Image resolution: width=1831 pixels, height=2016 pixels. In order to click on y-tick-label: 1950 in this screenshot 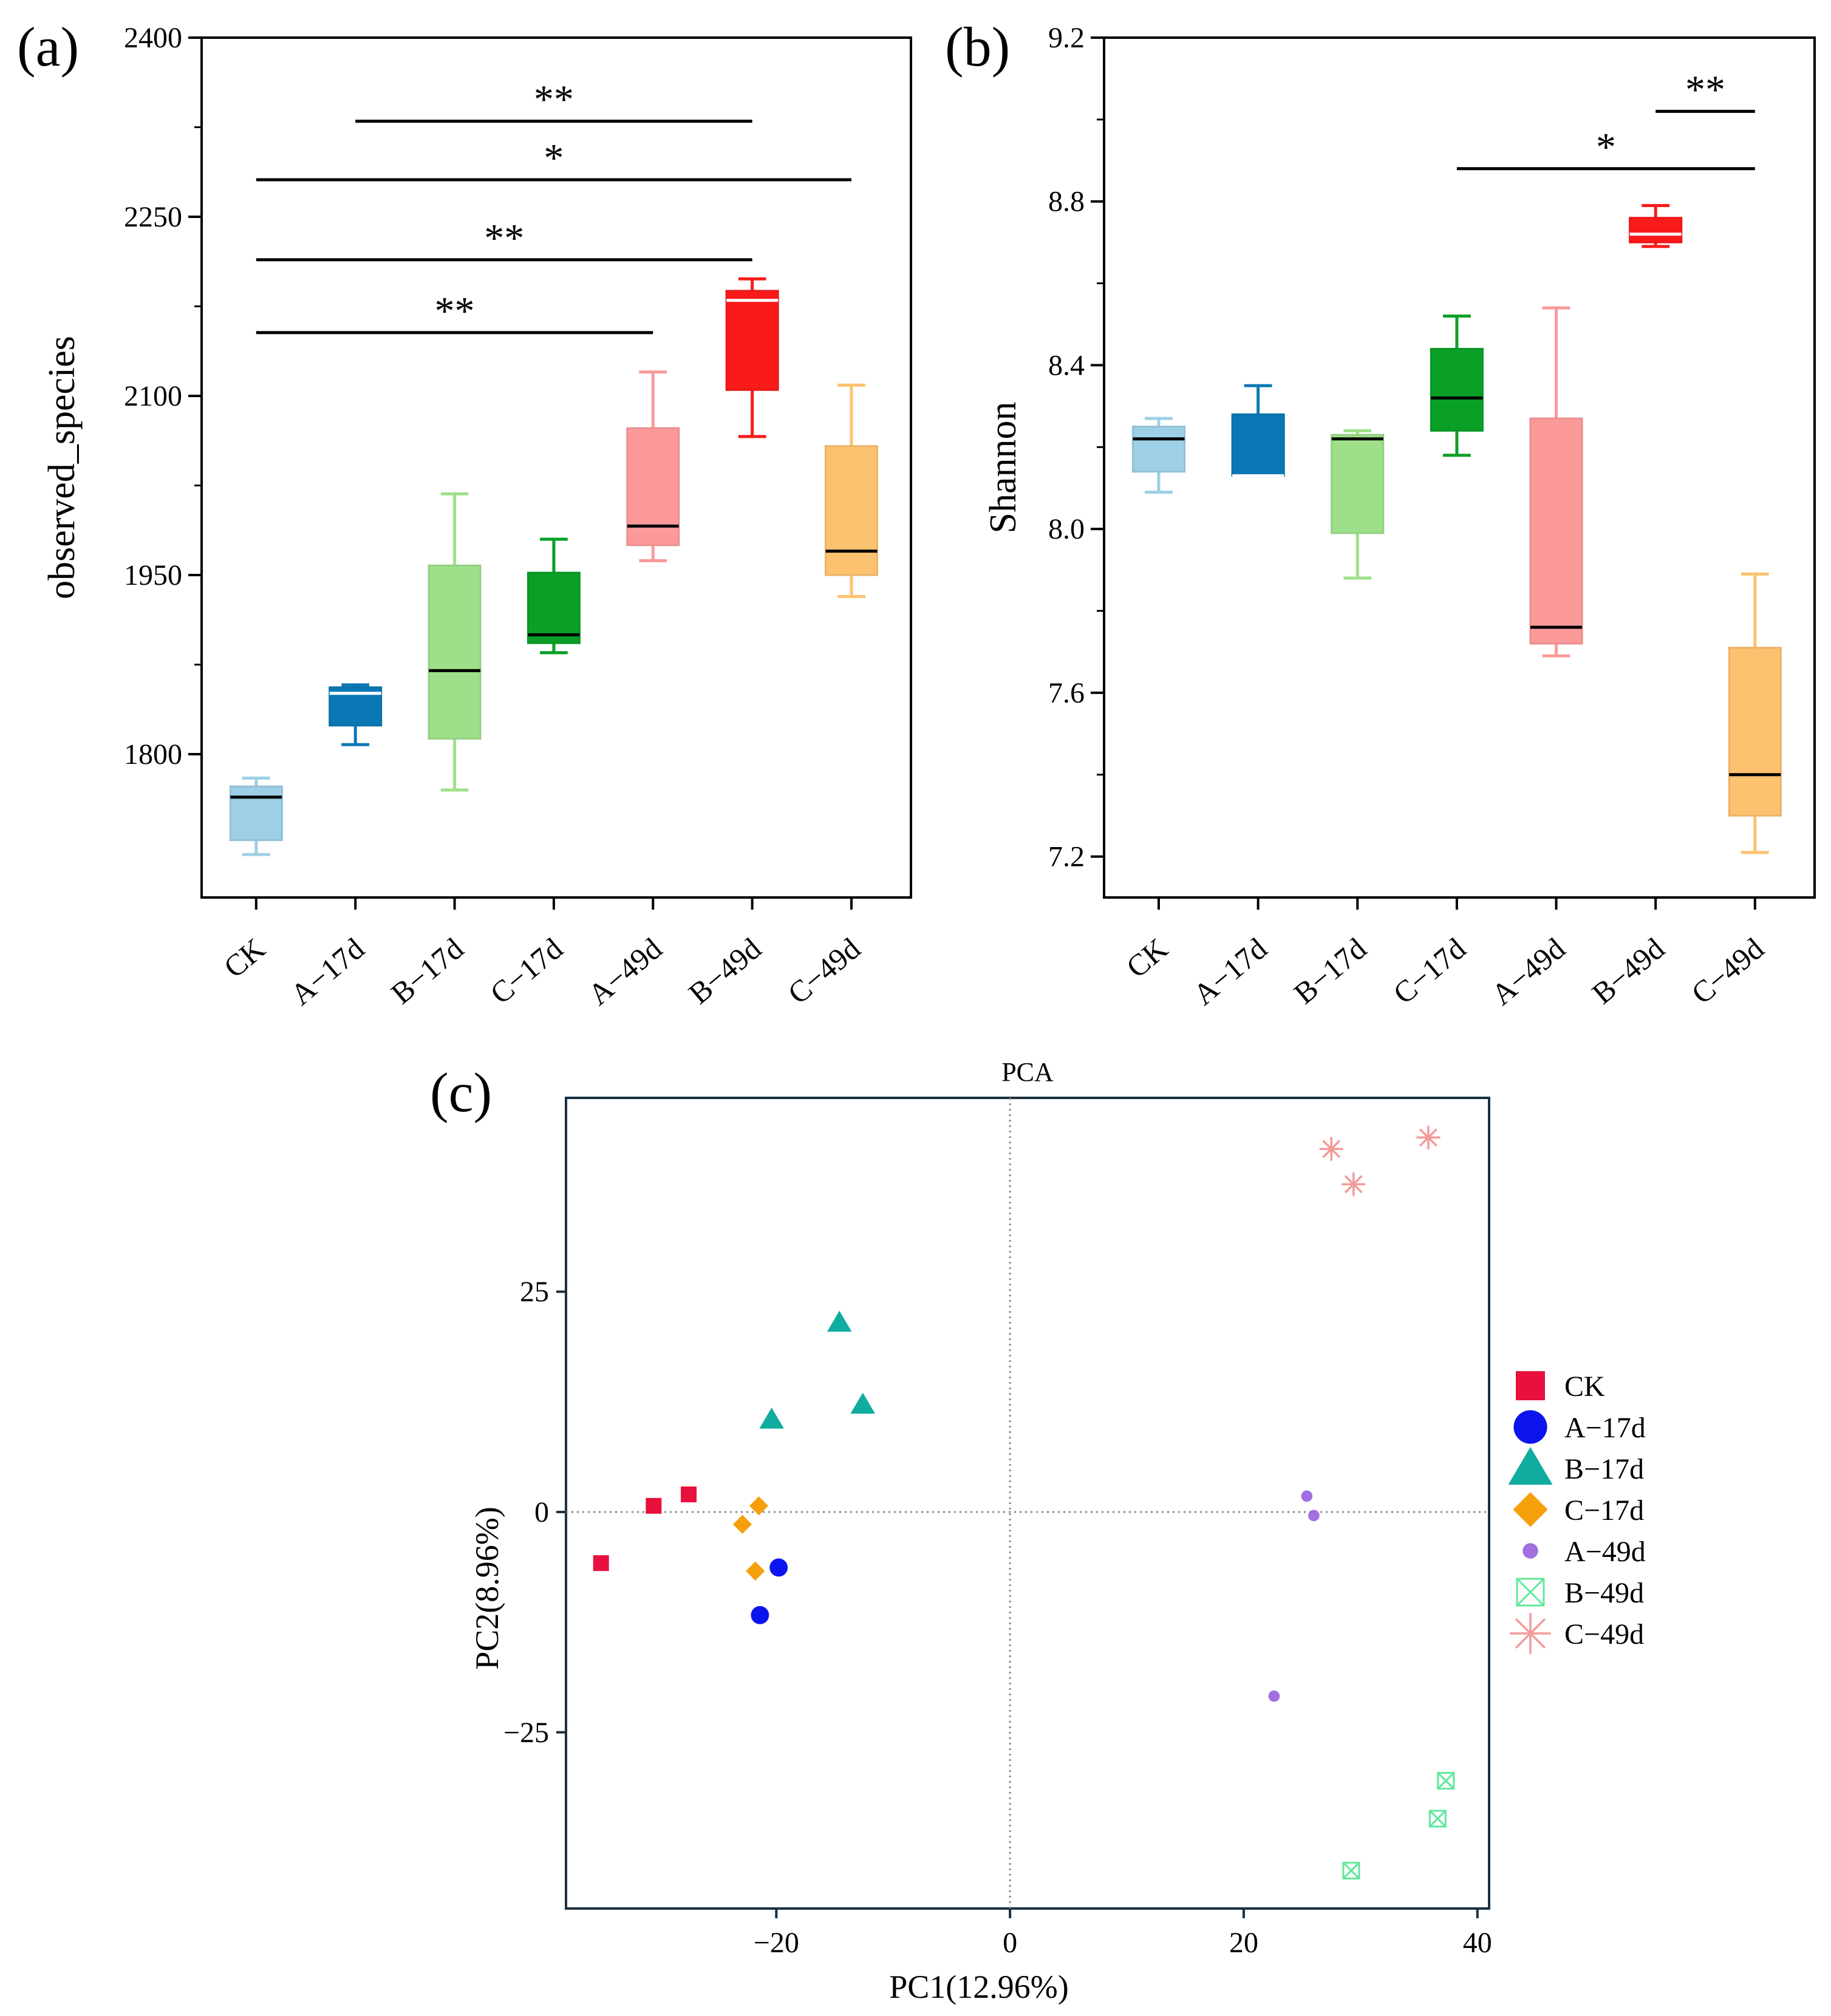, I will do `click(153, 575)`.